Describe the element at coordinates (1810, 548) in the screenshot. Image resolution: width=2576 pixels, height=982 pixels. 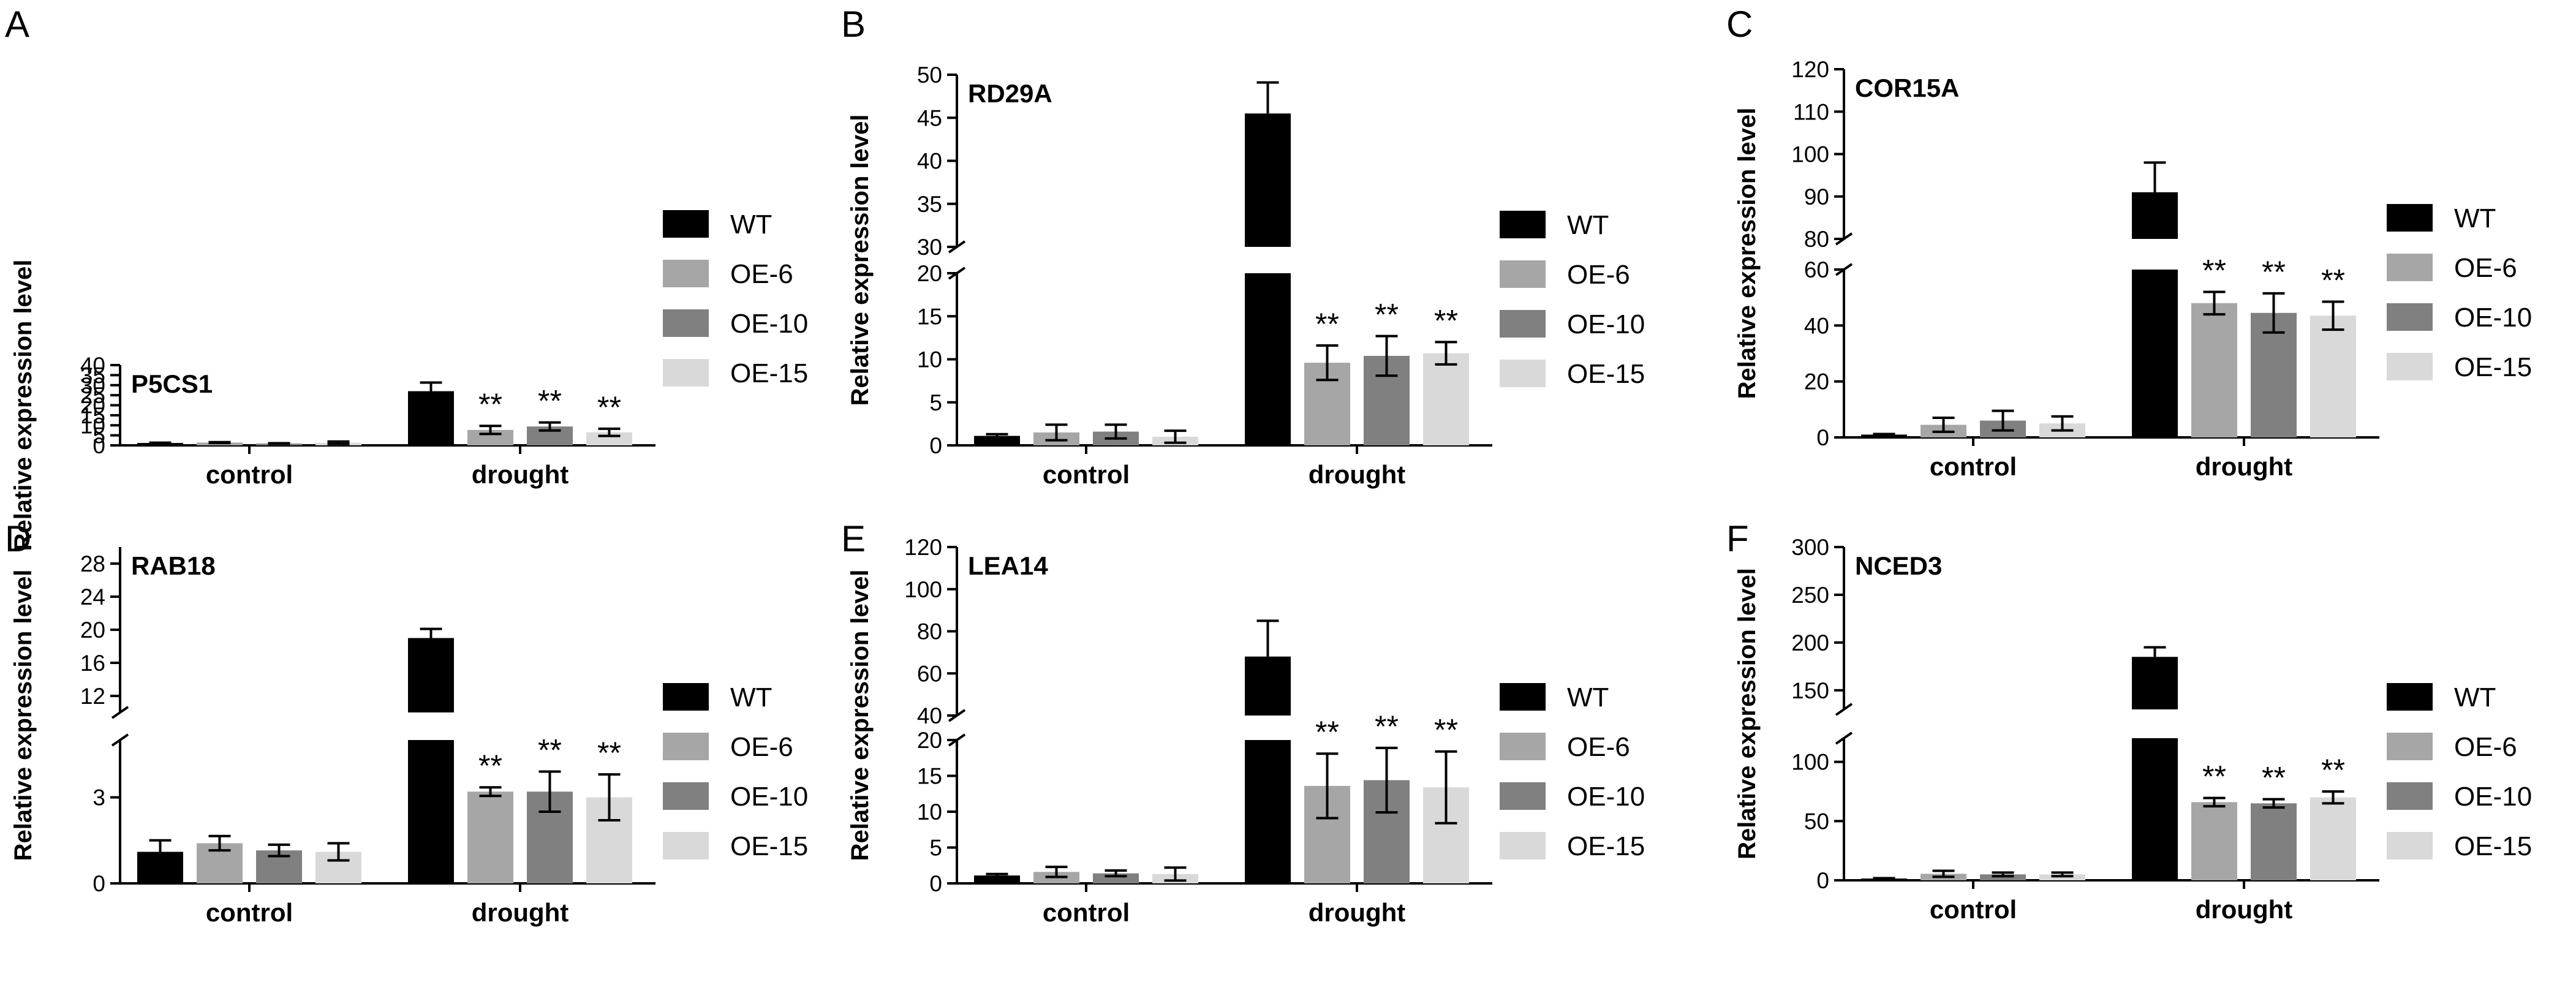
I see `y-tick-label: 300` at that location.